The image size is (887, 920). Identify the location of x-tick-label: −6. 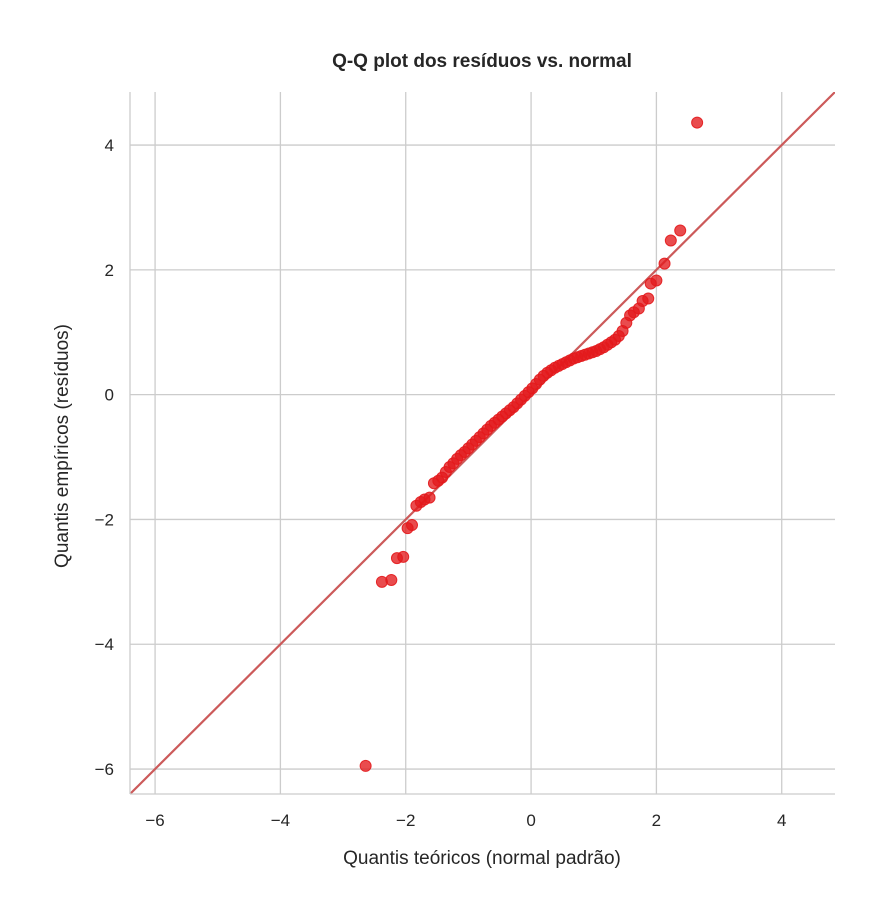
(154, 820).